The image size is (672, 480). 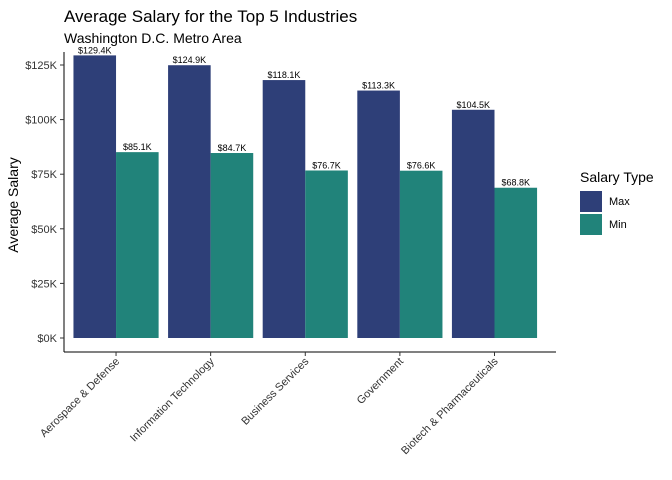 What do you see at coordinates (47, 339) in the screenshot?
I see `y-tick-label: $0K` at bounding box center [47, 339].